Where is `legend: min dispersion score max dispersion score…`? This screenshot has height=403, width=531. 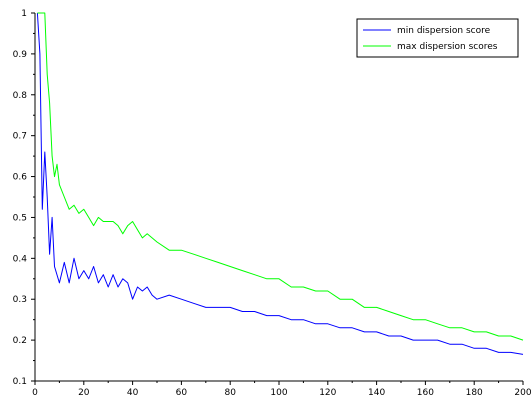 legend: min dispersion score max dispersion score… is located at coordinates (437, 38).